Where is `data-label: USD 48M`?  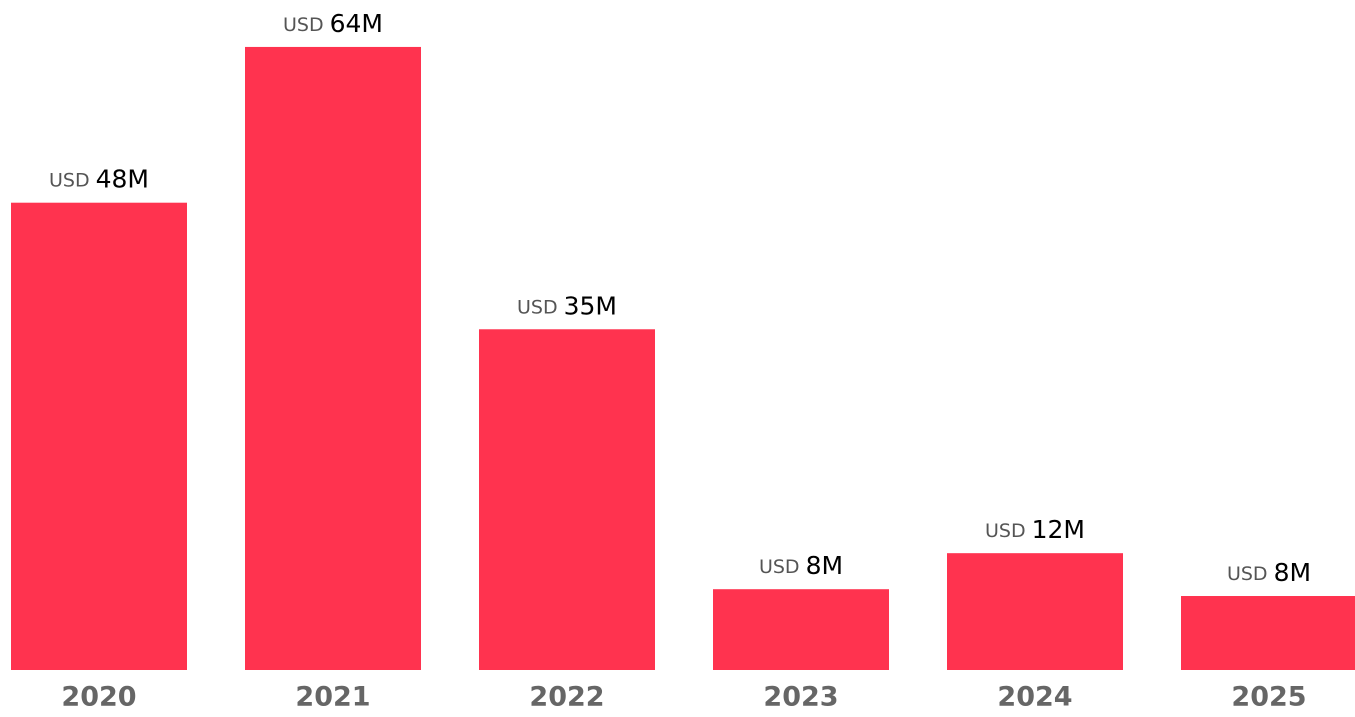 data-label: USD 48M is located at coordinates (99, 179).